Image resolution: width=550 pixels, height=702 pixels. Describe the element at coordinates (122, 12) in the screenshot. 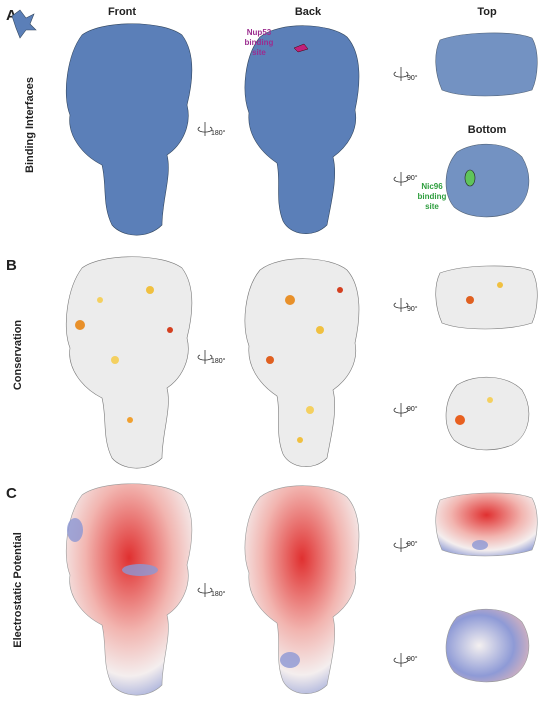

I see `column-header: Front` at that location.